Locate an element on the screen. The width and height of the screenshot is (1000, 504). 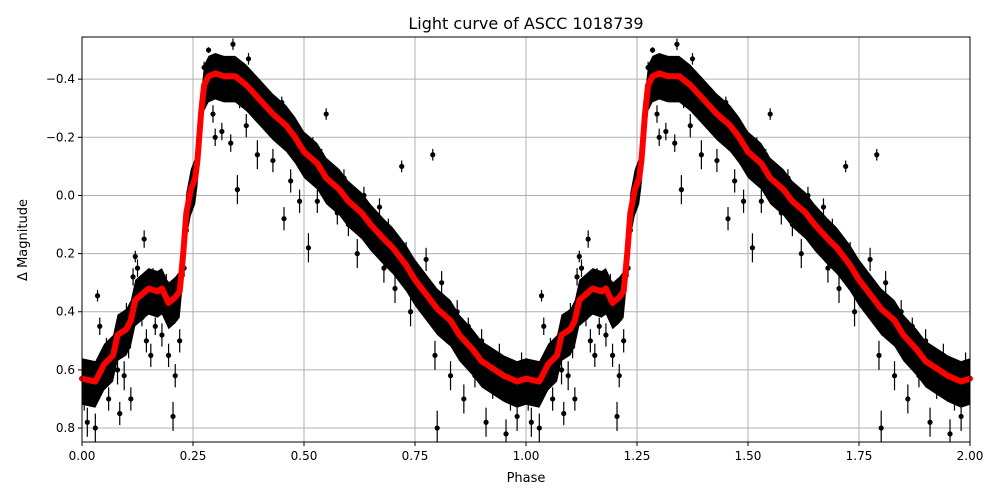
x-axis-label: Phase is located at coordinates (526, 478).